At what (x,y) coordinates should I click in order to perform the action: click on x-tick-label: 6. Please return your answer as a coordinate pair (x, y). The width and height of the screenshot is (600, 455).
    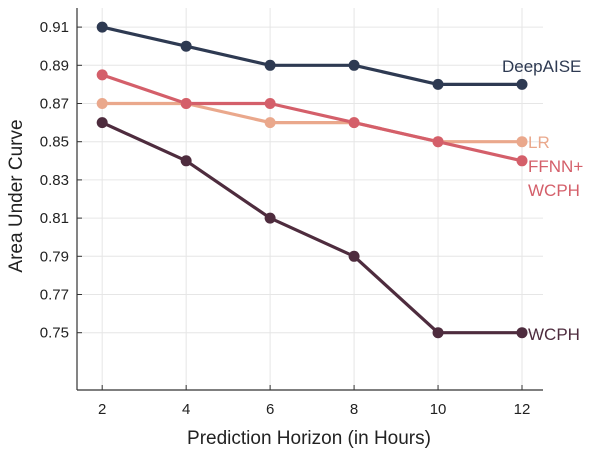
    Looking at the image, I should click on (270, 409).